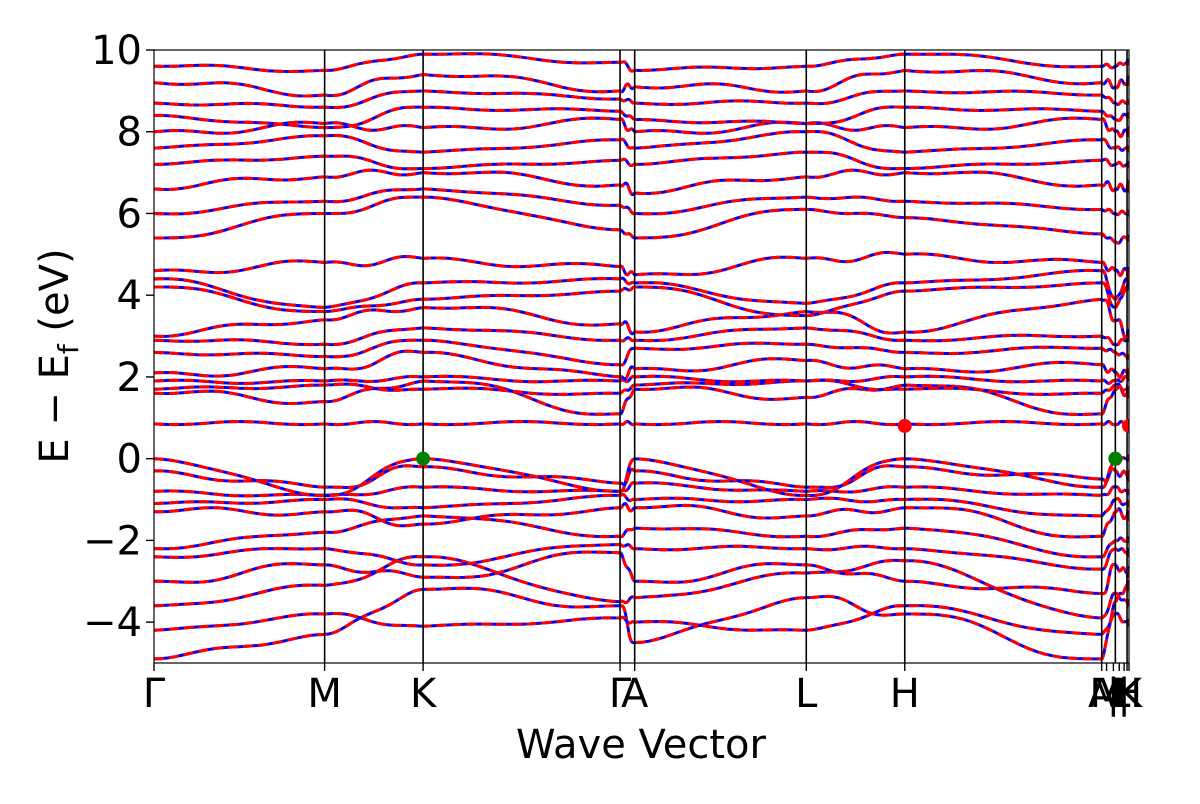 This screenshot has width=1200, height=804. I want to click on x-axis-label: Wave Vector, so click(641, 745).